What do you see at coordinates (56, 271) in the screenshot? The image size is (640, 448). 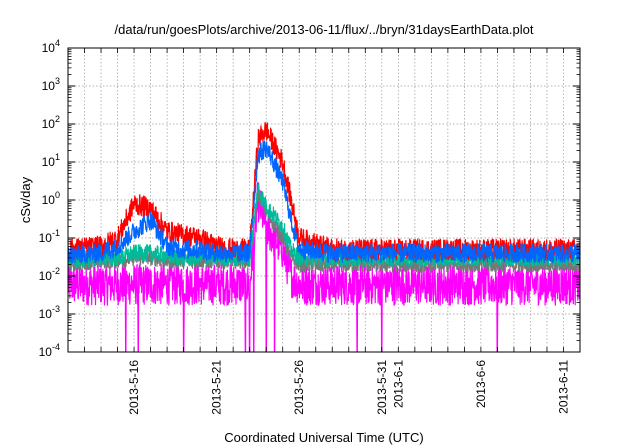 I see `y-tick-exponent: -2` at bounding box center [56, 271].